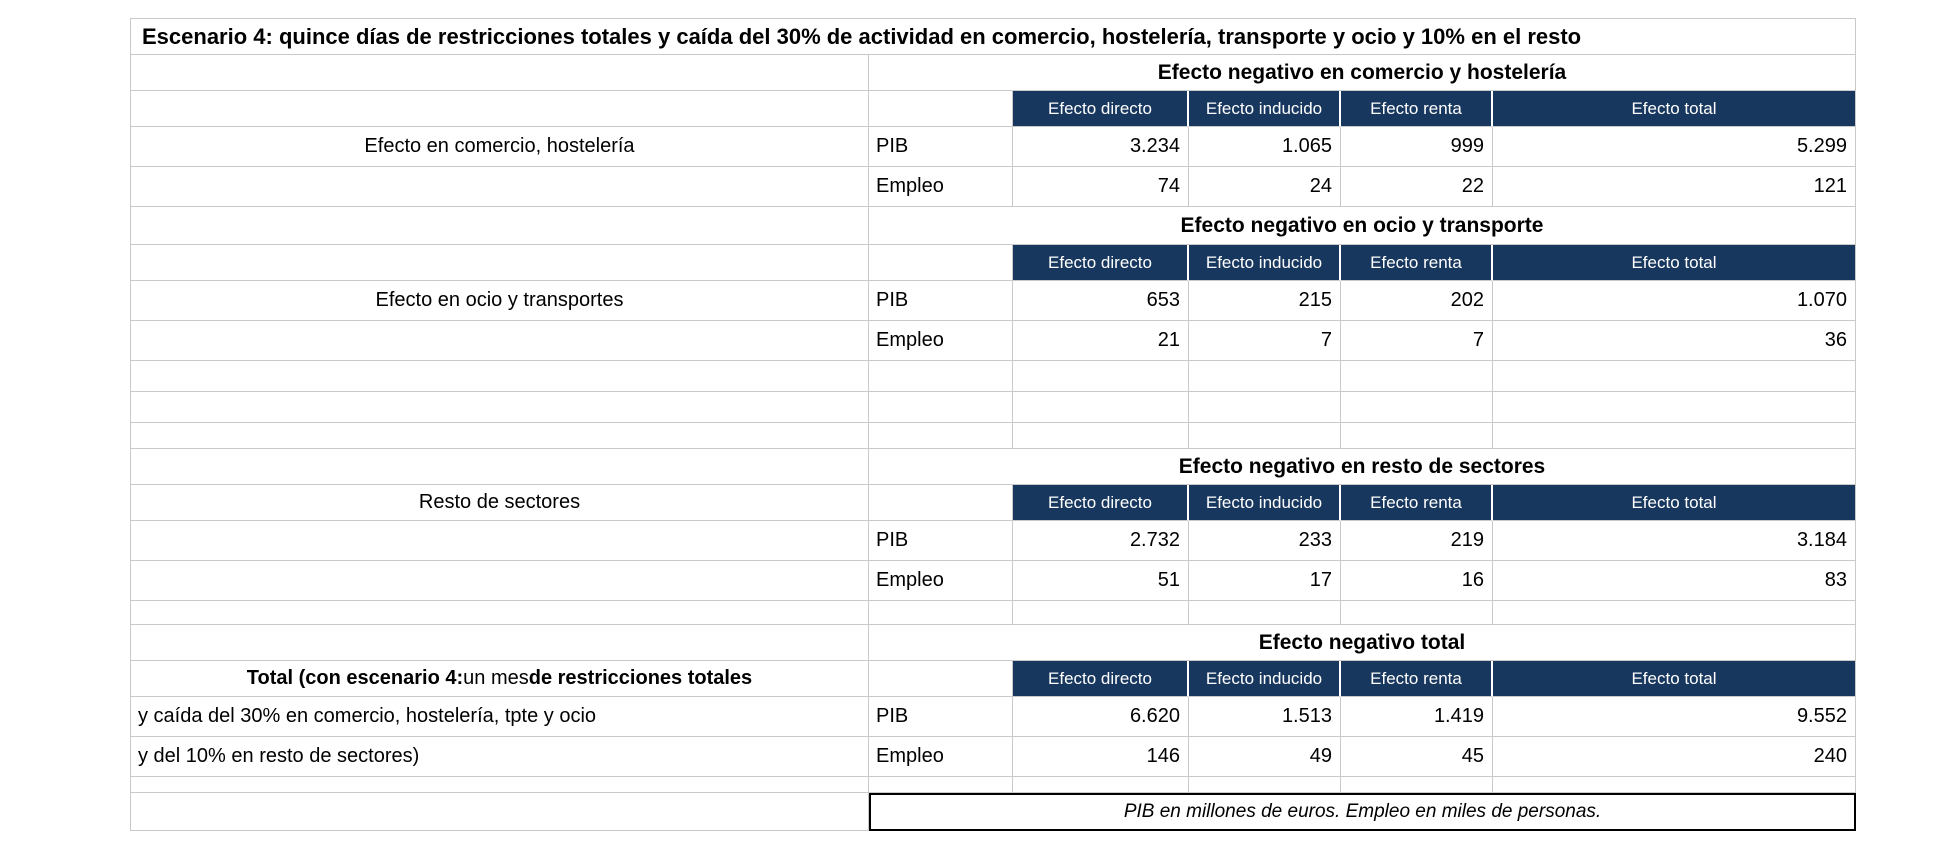 This screenshot has width=1952, height=866. I want to click on section-2-col-header-total: Efecto total, so click(1674, 263).